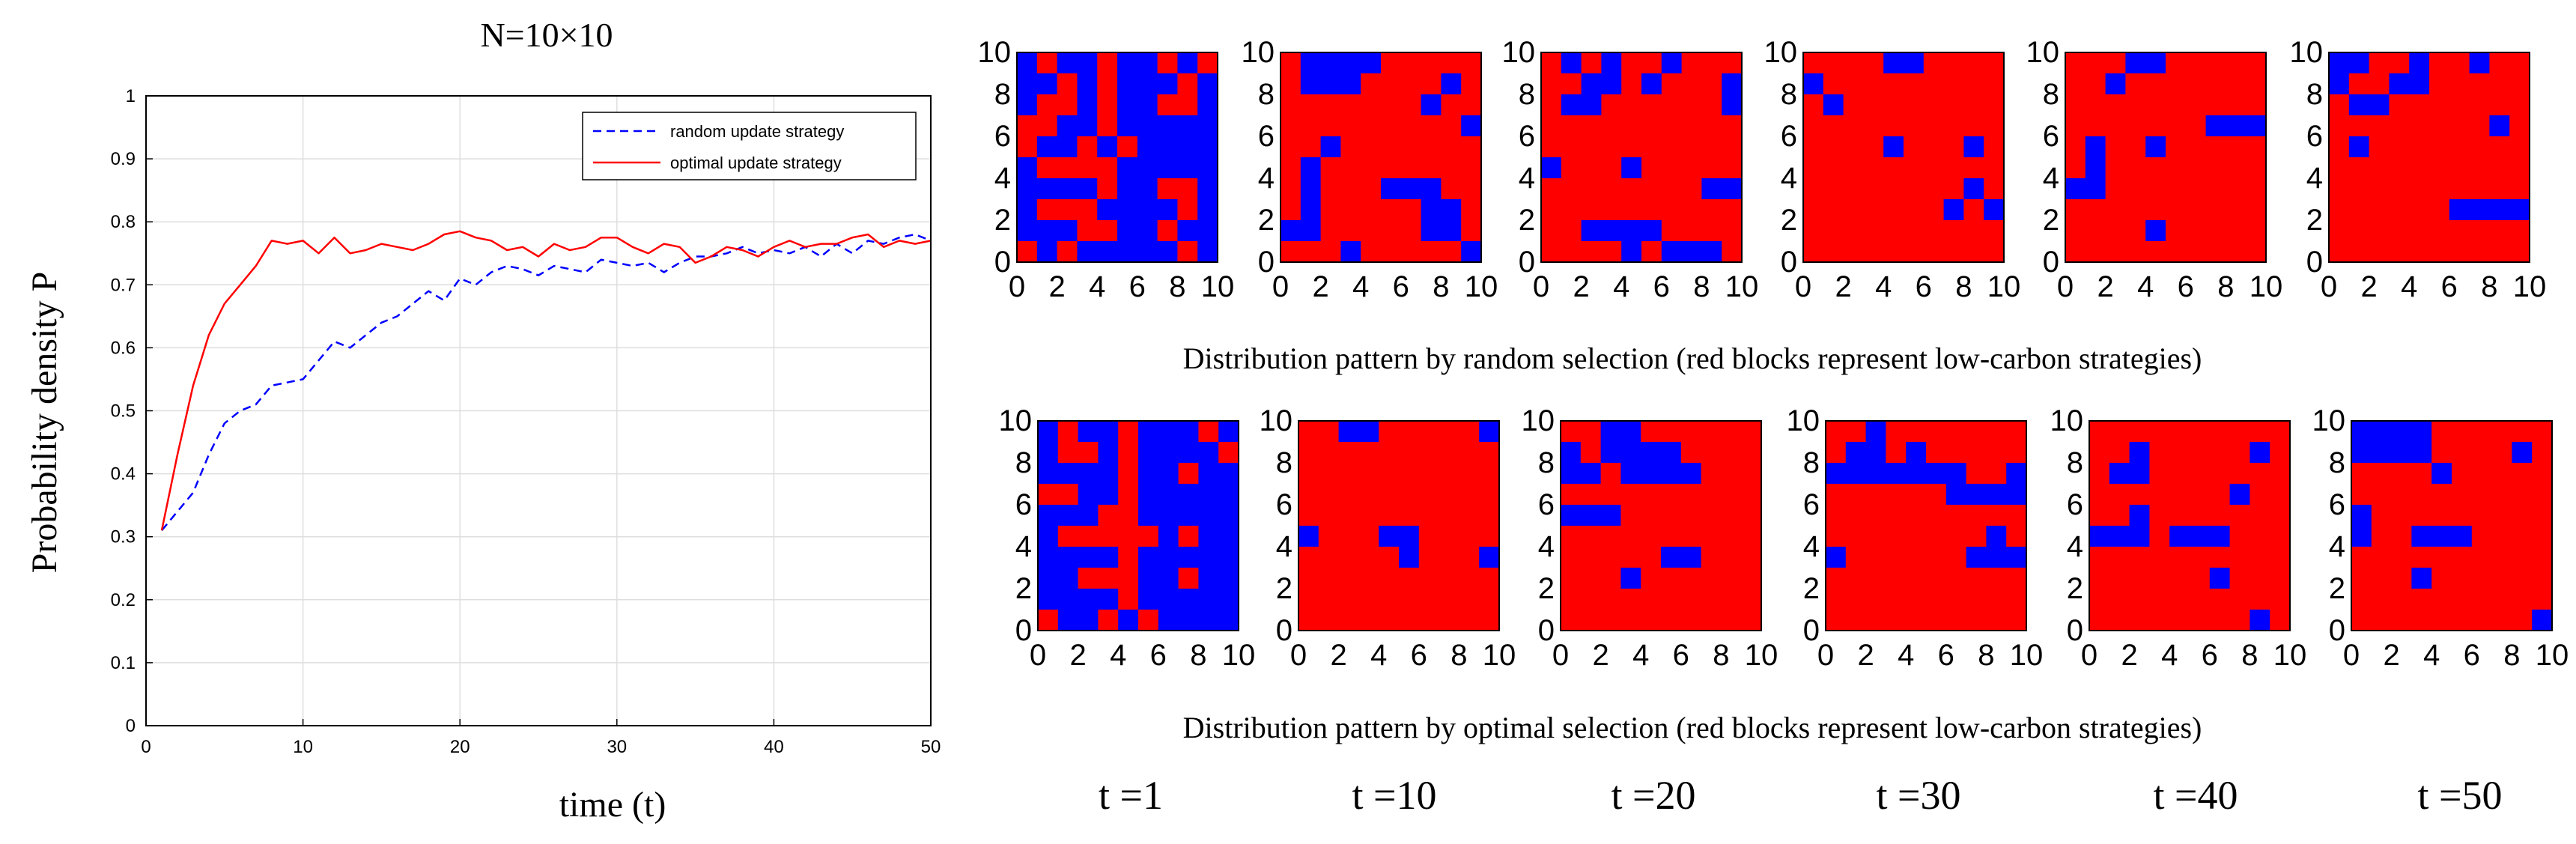  I want to click on heatmap-x-tick-label: 10, so click(1499, 656).